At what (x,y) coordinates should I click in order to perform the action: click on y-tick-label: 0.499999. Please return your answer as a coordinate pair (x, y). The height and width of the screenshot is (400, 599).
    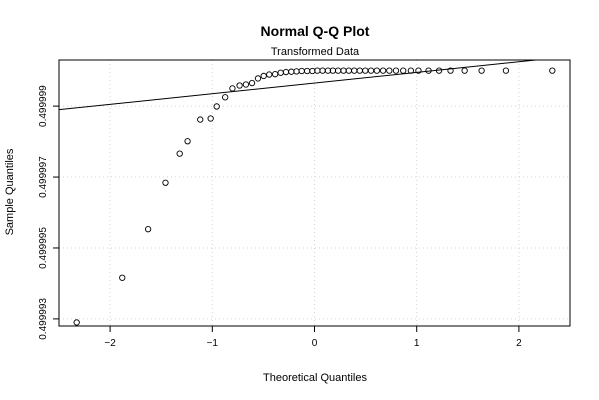
    Looking at the image, I should click on (43, 106).